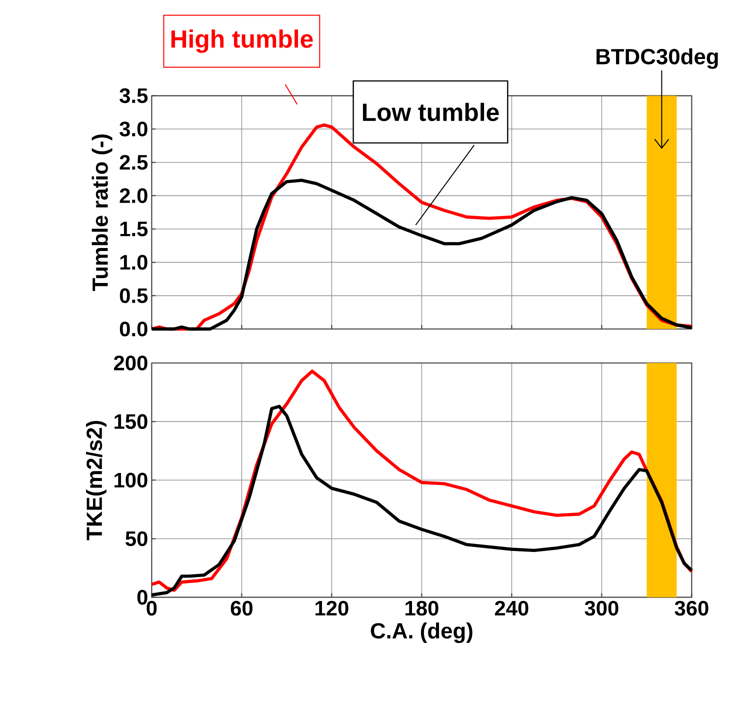  What do you see at coordinates (131, 480) in the screenshot?
I see `y-tick-label: 100` at bounding box center [131, 480].